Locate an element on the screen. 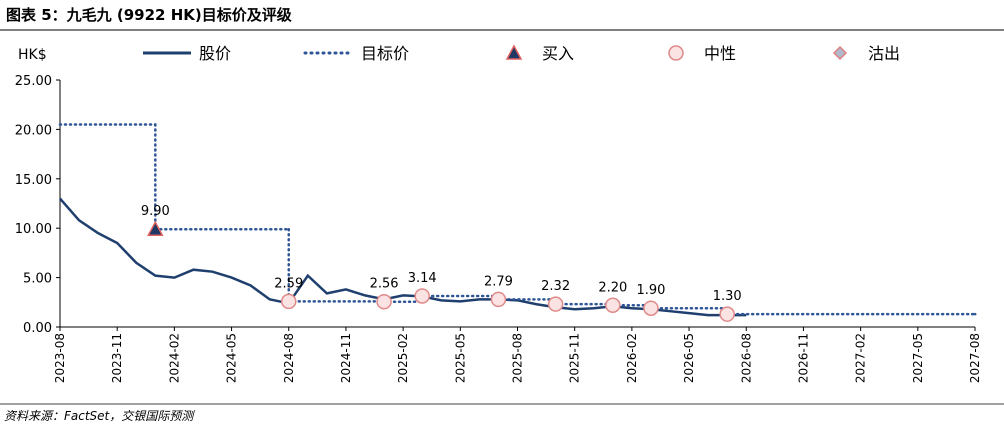 This screenshot has height=431, width=1004. x-tick-label: 2026-05 is located at coordinates (689, 358).